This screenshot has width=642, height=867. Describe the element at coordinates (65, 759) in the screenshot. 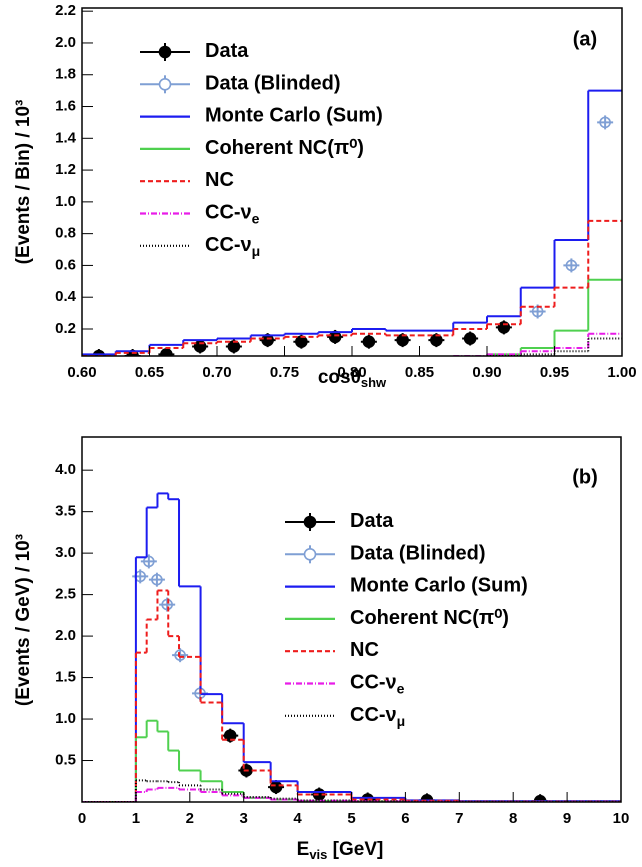

I see `y-tick-label: 0.5` at that location.